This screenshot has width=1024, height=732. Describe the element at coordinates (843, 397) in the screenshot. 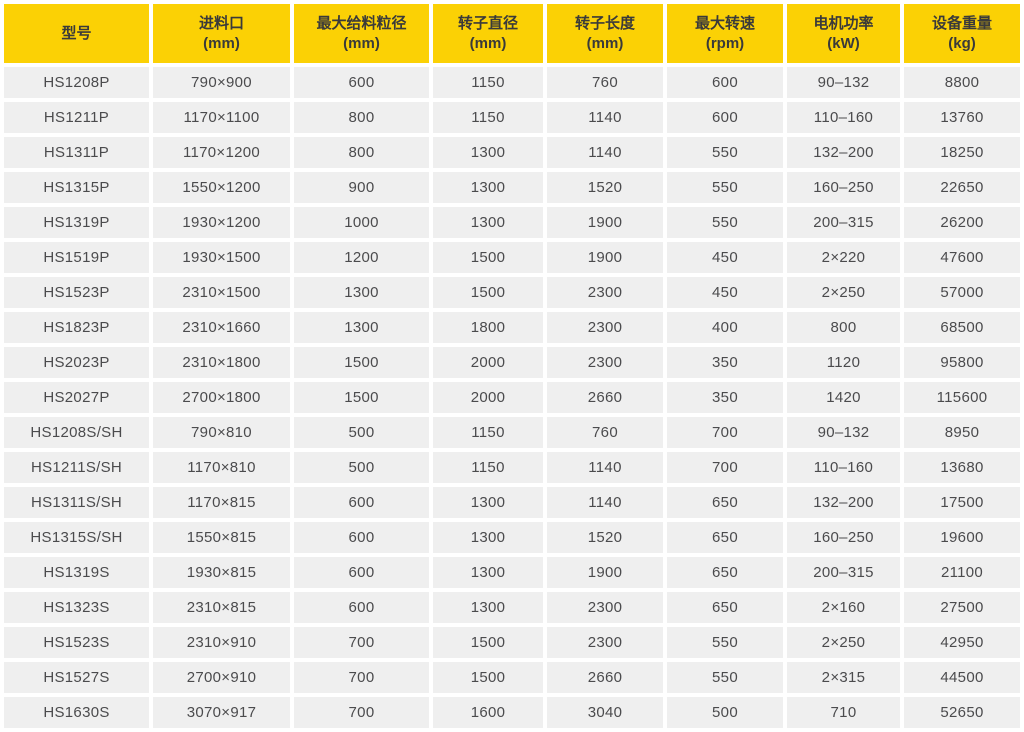

I see `cell-motor-power: 1420` at that location.